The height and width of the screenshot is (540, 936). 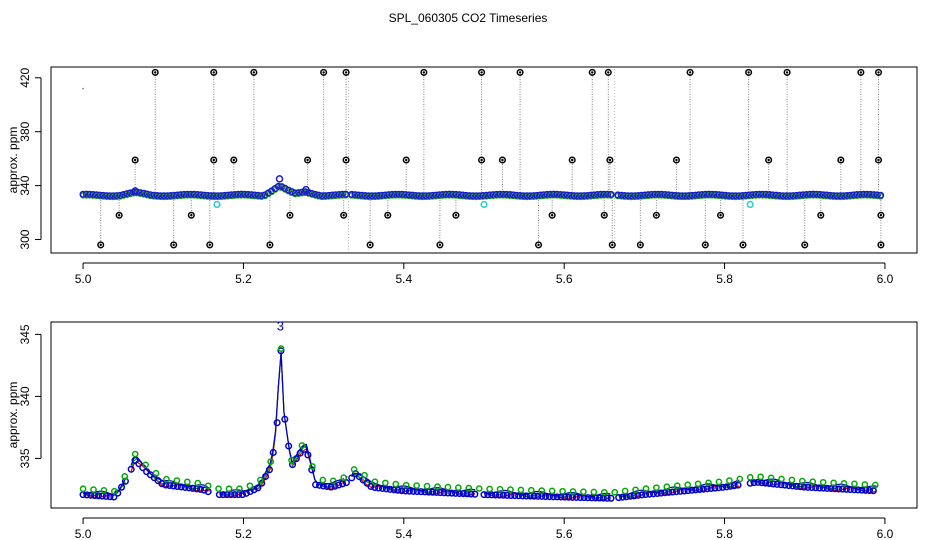 I want to click on y-tick-label: 335, so click(x=25, y=458).